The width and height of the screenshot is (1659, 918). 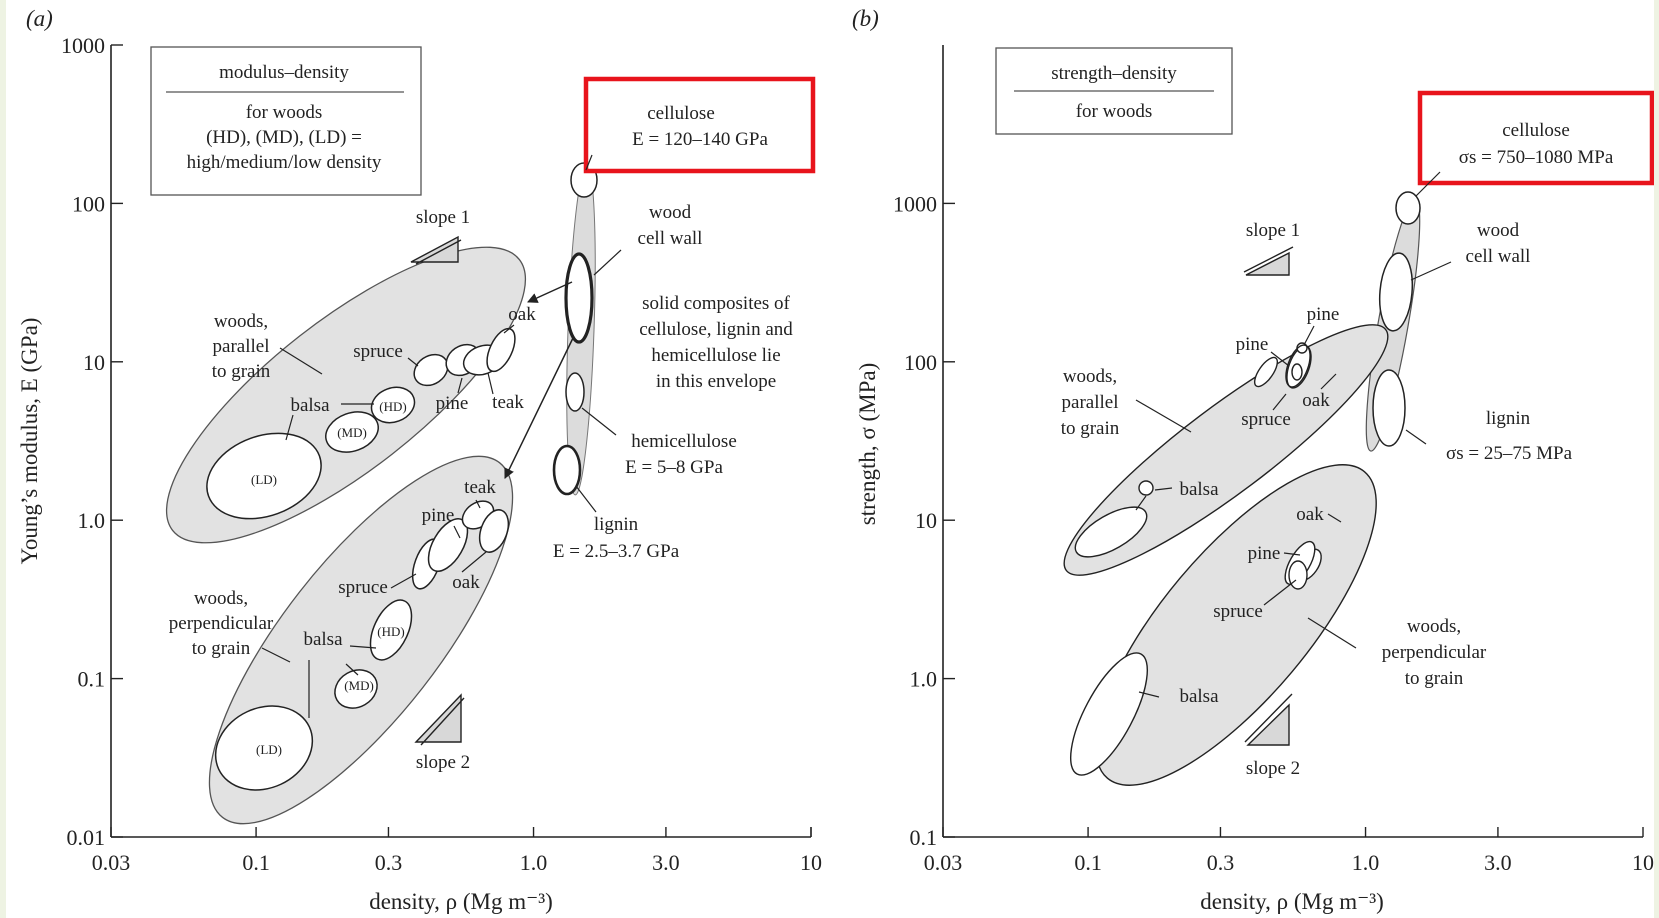 I want to click on panel-a-ytick-label-2: 1.0, so click(x=92, y=520).